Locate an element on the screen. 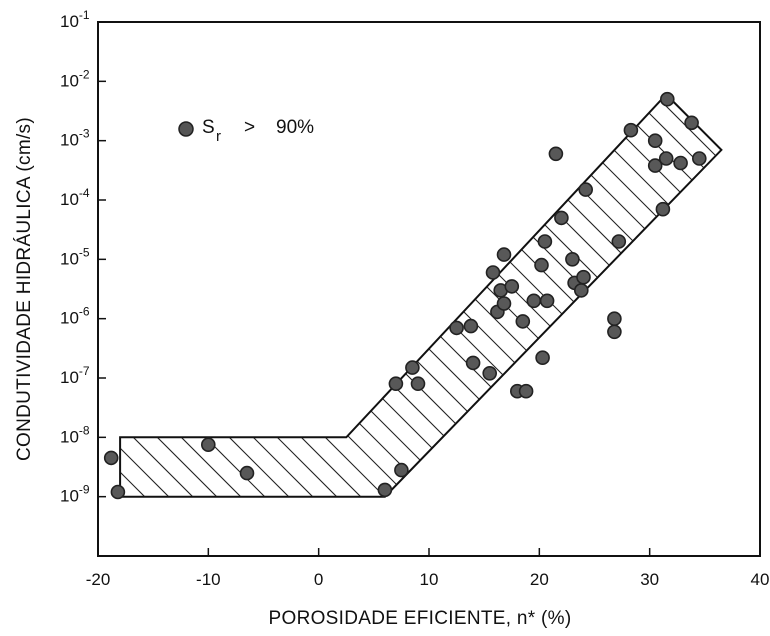 The image size is (770, 636). x-axis-ticks: -20 -10 0 10 20 30 40 is located at coordinates (428, 568).